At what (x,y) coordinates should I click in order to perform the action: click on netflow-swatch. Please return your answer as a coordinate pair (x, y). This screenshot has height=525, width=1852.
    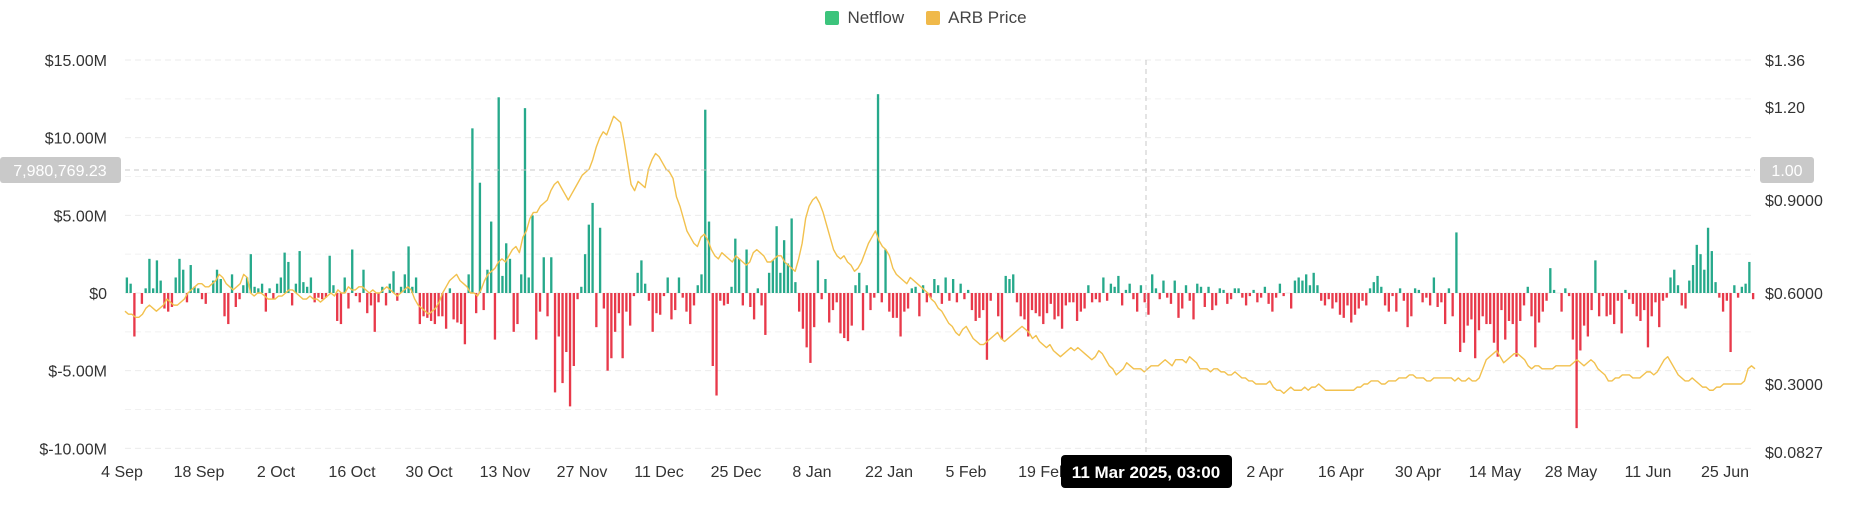
    Looking at the image, I should click on (832, 18).